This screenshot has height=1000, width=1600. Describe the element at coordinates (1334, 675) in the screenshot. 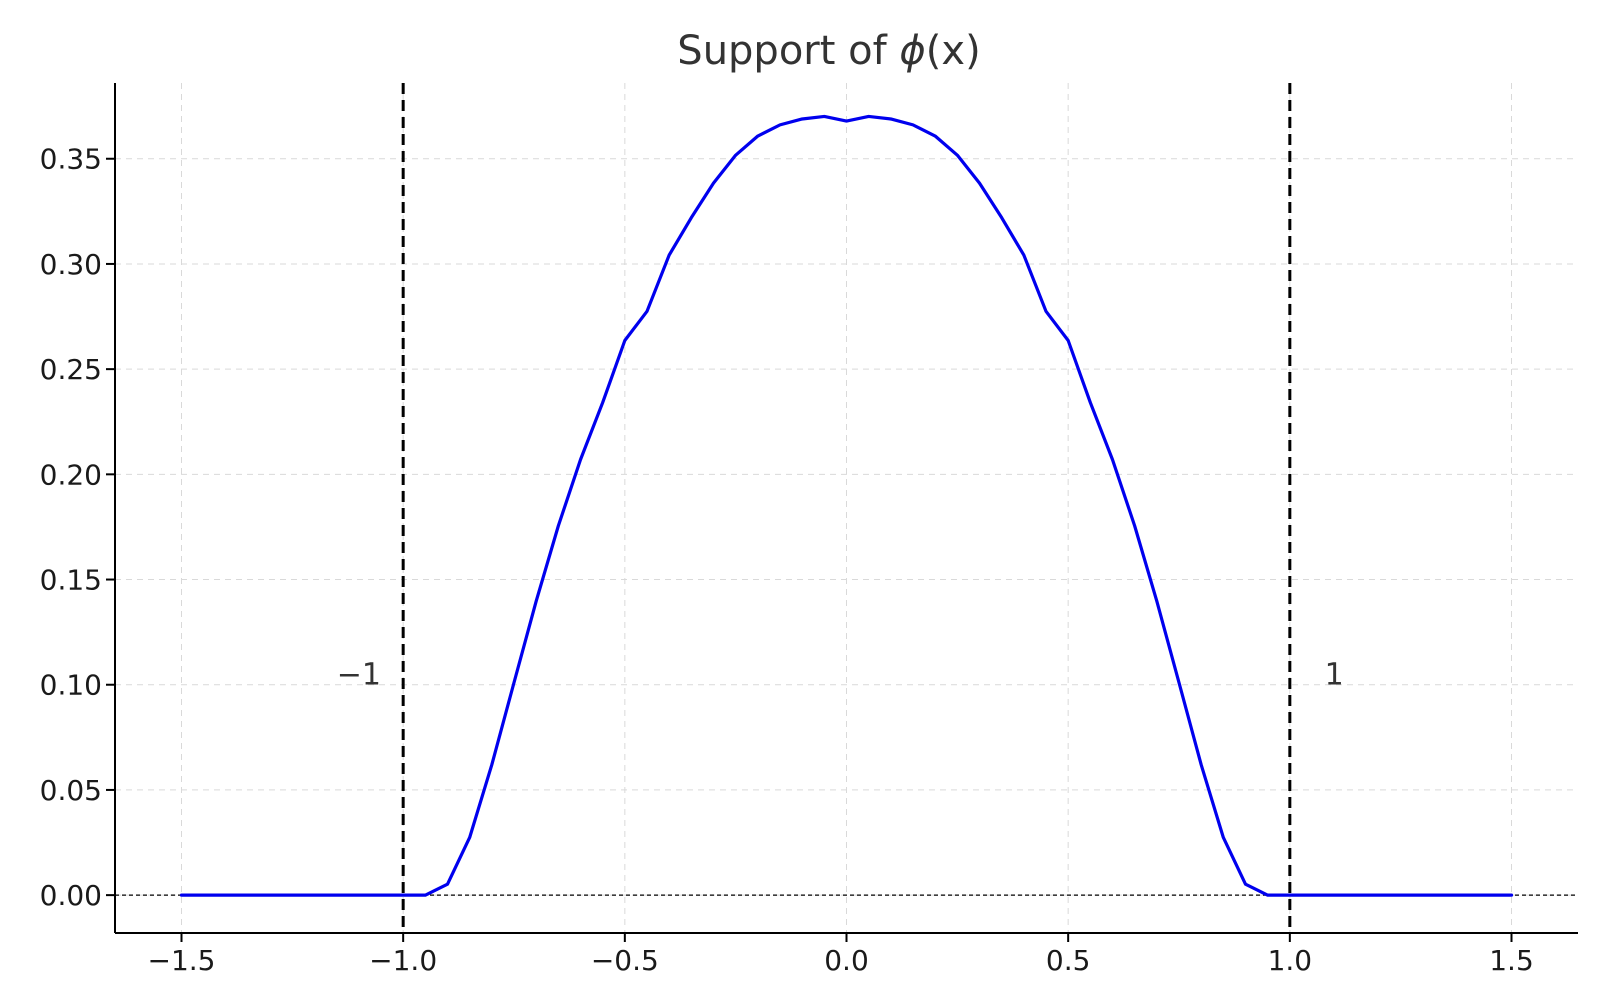

I see `annotation-label-1: 1` at that location.